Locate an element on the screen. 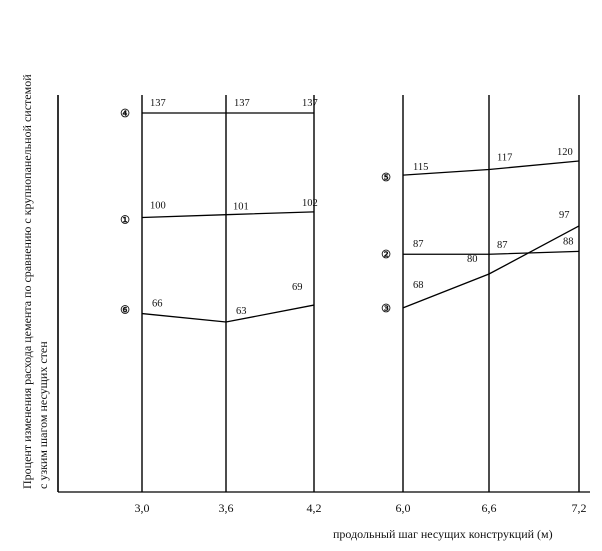 The width and height of the screenshot is (602, 551). data-label-1-0: 100 is located at coordinates (158, 206).